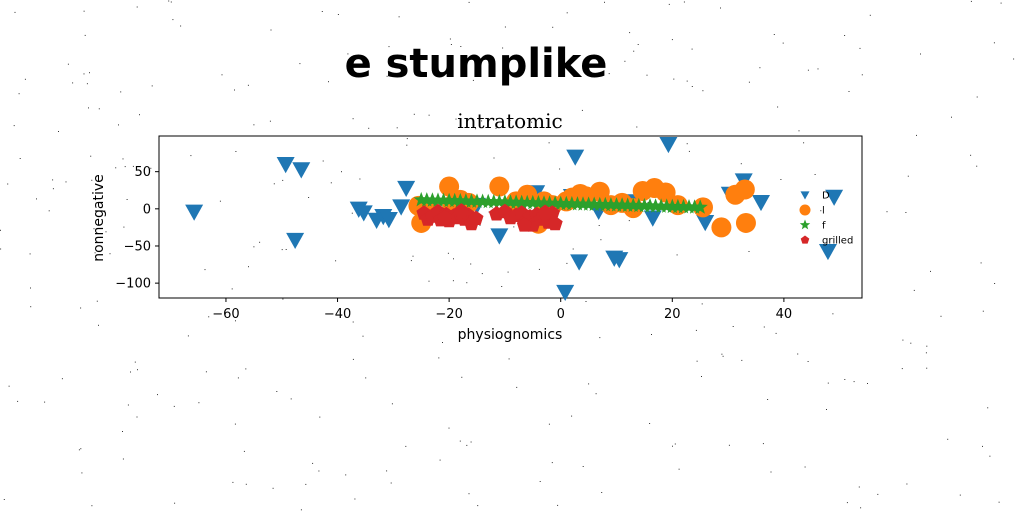  What do you see at coordinates (823, 211) in the screenshot?
I see `legend-label: l` at bounding box center [823, 211].